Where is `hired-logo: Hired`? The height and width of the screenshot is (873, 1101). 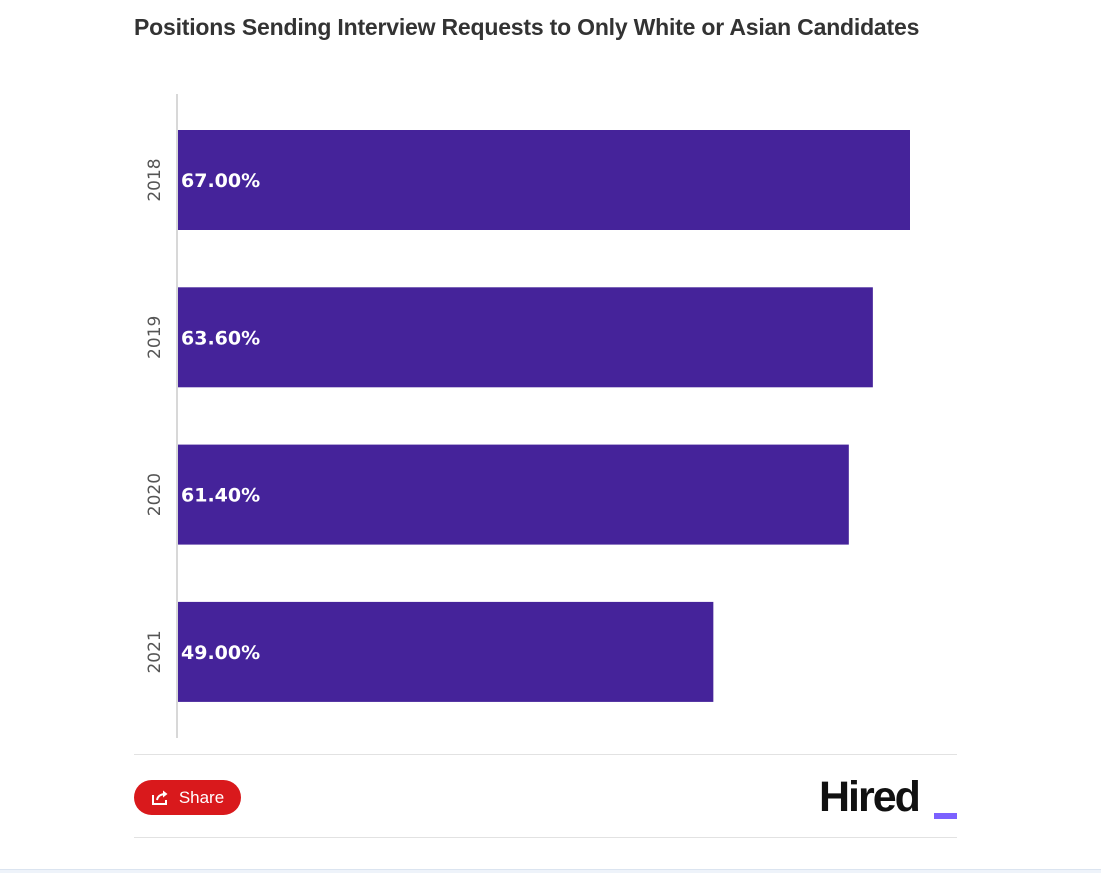
hired-logo: Hired is located at coordinates (889, 797).